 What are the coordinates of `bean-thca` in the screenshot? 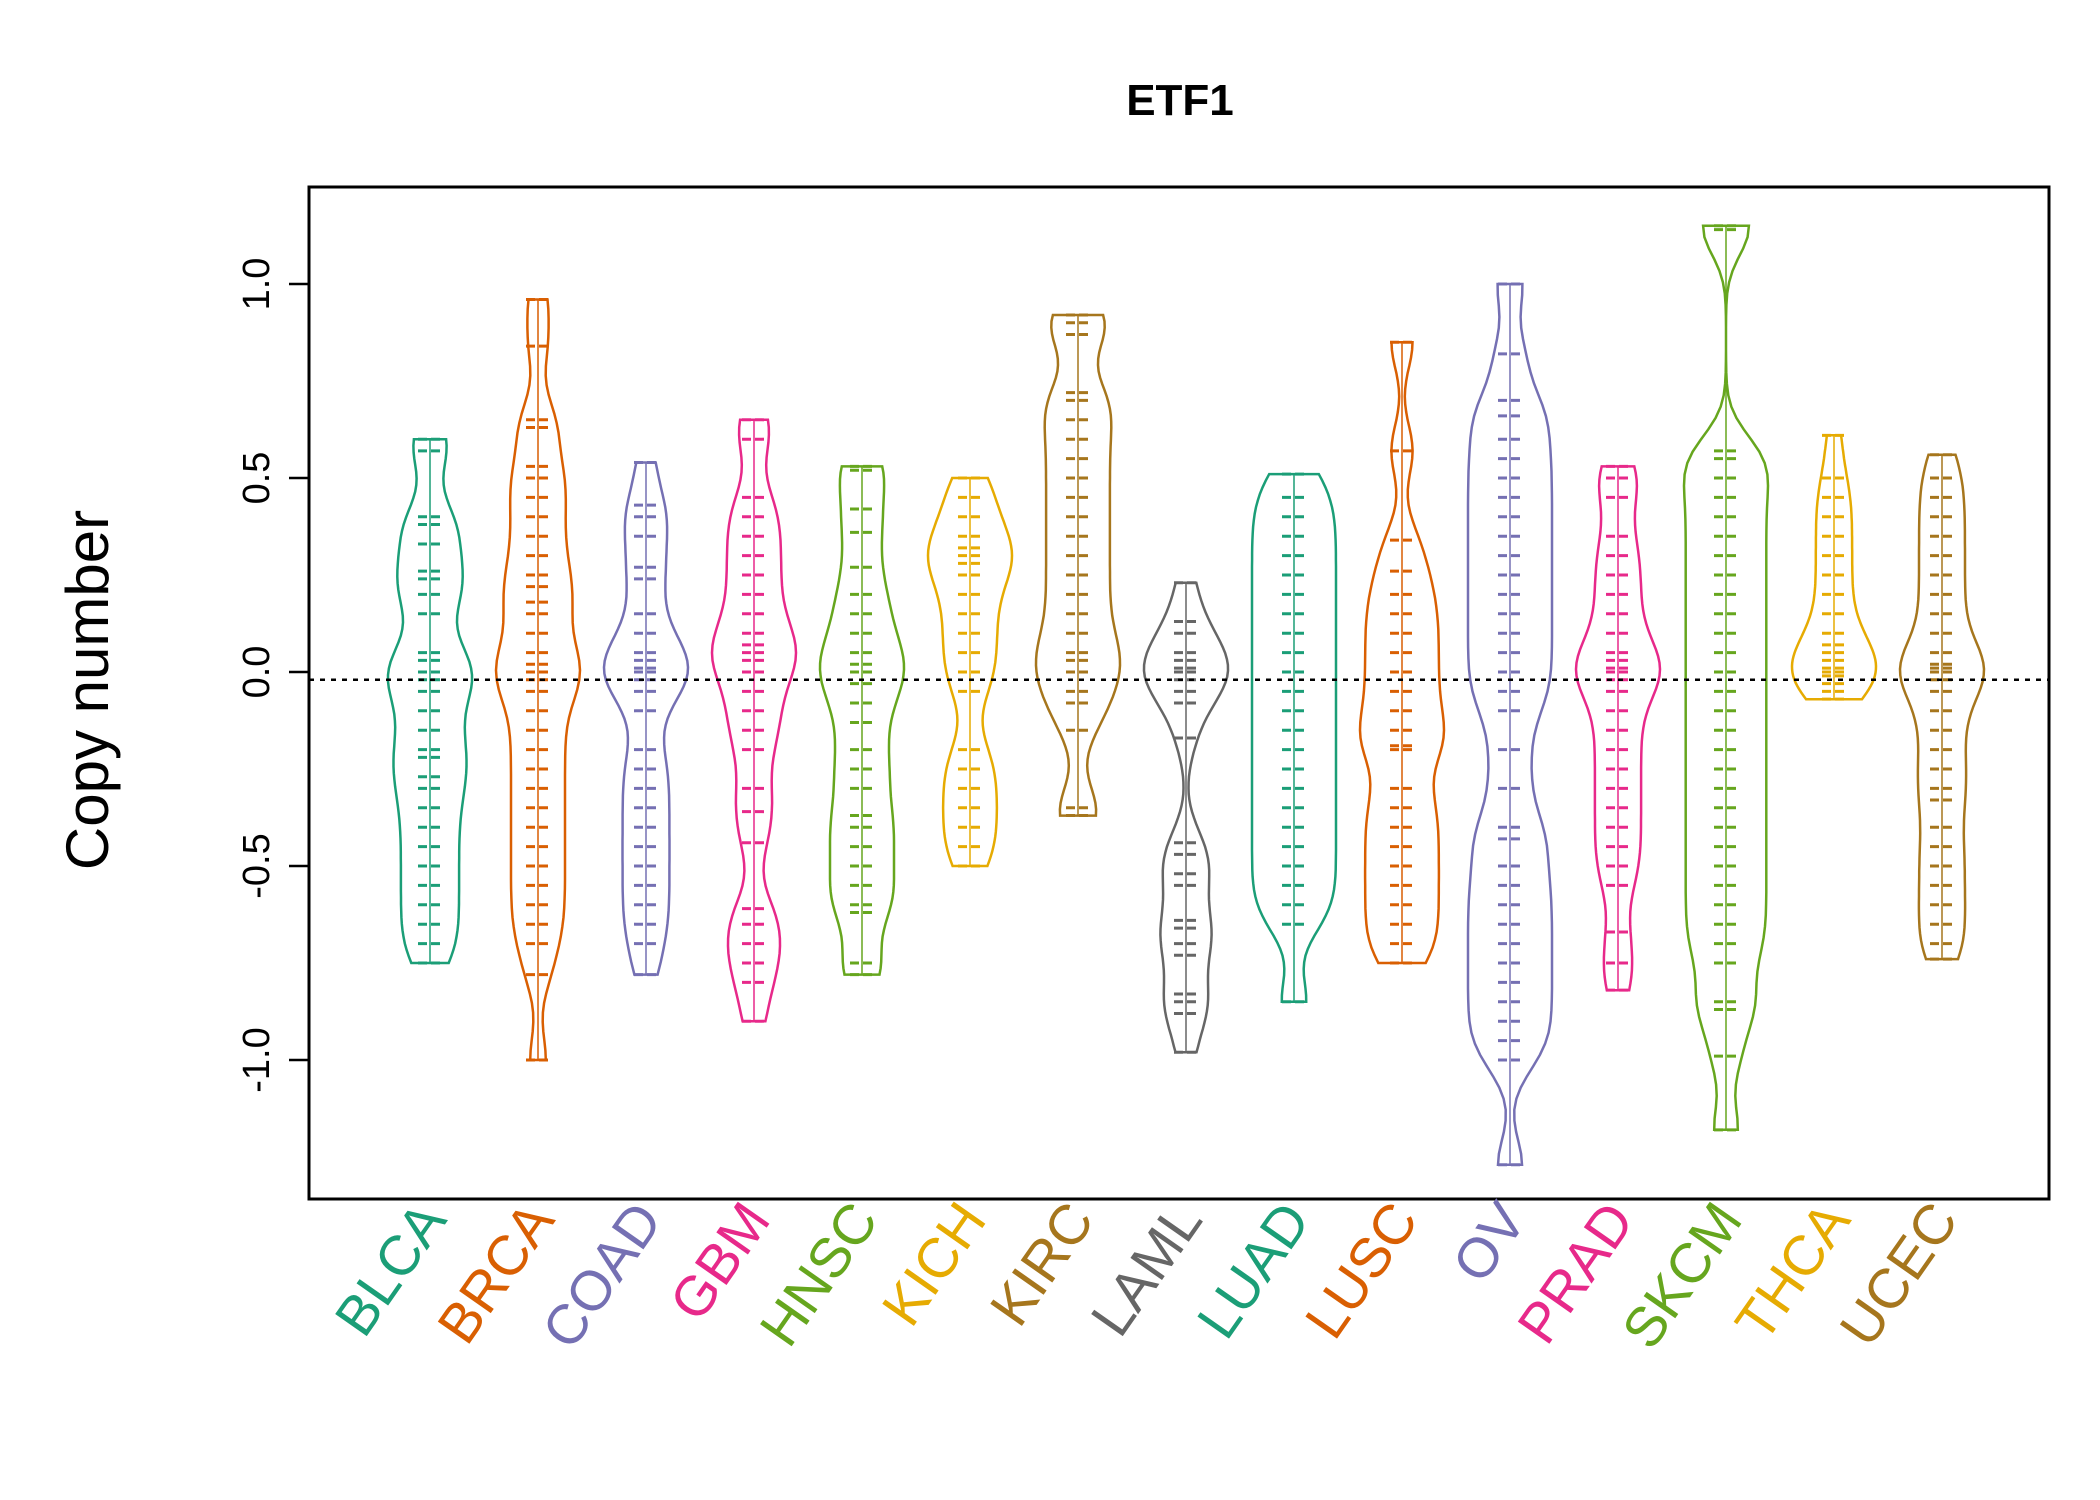 It's located at (1834, 567).